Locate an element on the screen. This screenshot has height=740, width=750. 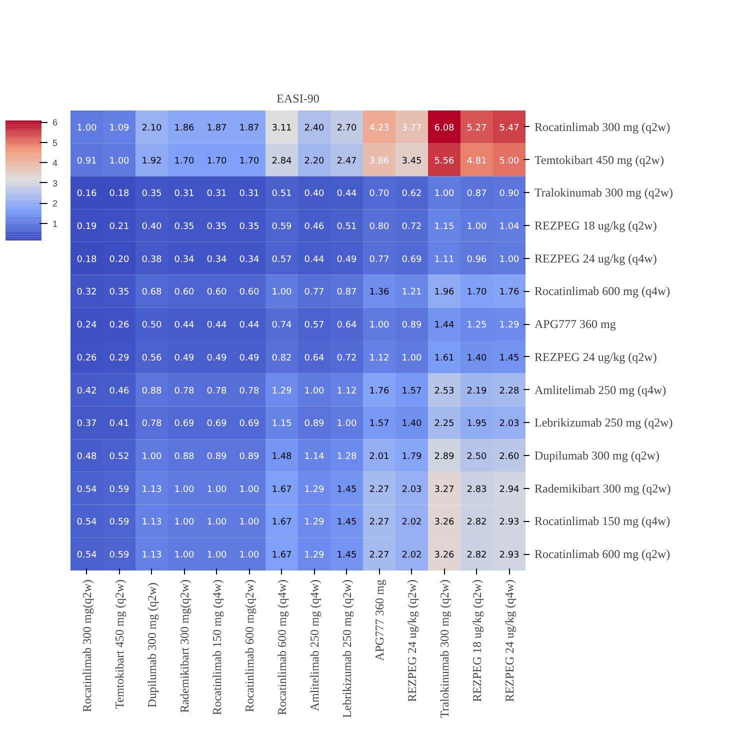
data-label: 0.20 is located at coordinates (119, 259).